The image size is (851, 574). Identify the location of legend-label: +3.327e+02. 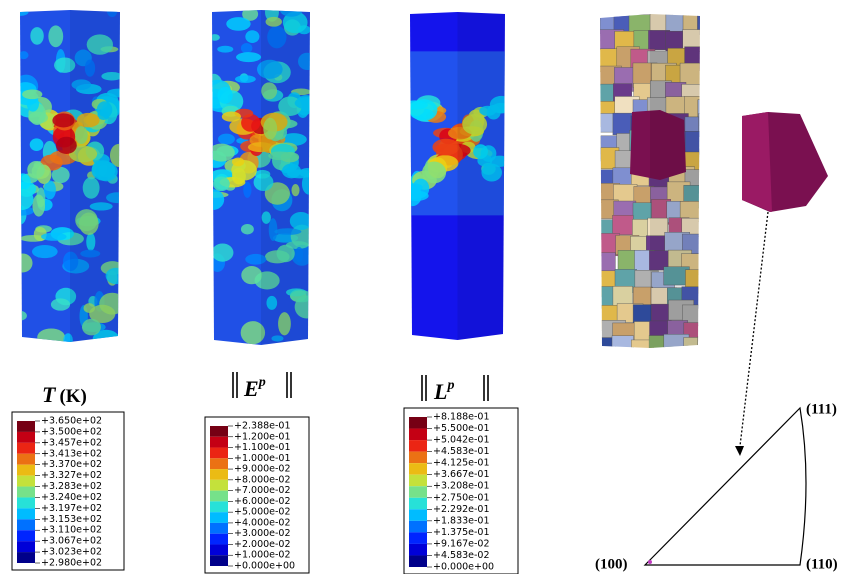
(71, 475).